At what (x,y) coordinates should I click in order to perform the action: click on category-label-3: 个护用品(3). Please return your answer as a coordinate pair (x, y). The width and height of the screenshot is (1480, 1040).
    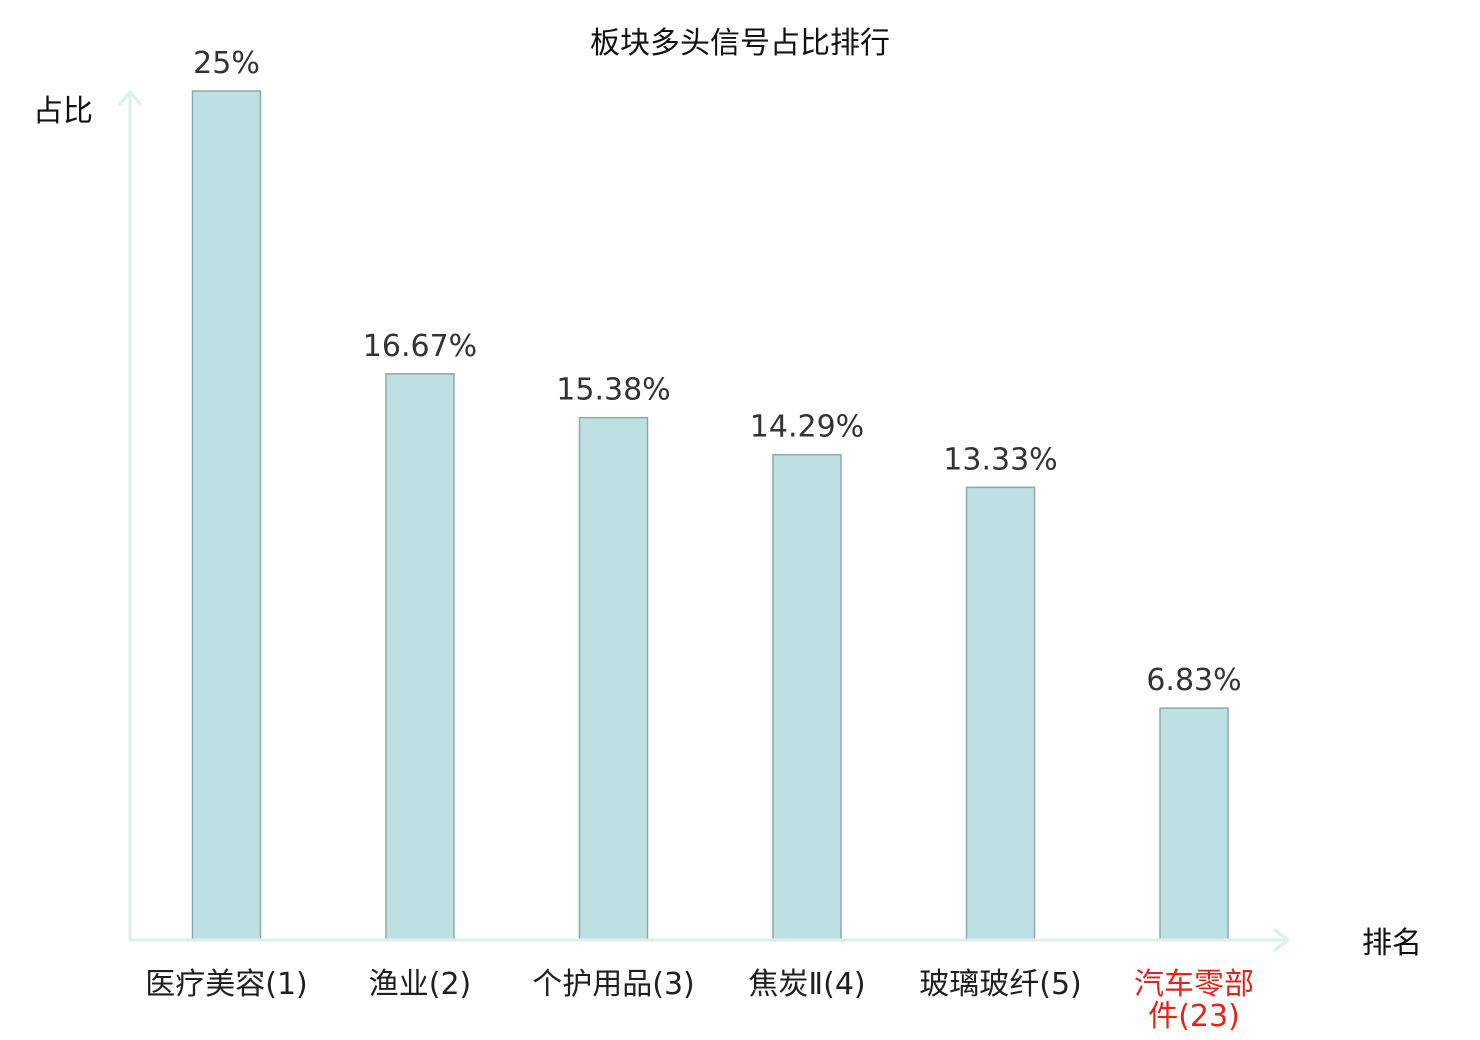
    Looking at the image, I should click on (613, 984).